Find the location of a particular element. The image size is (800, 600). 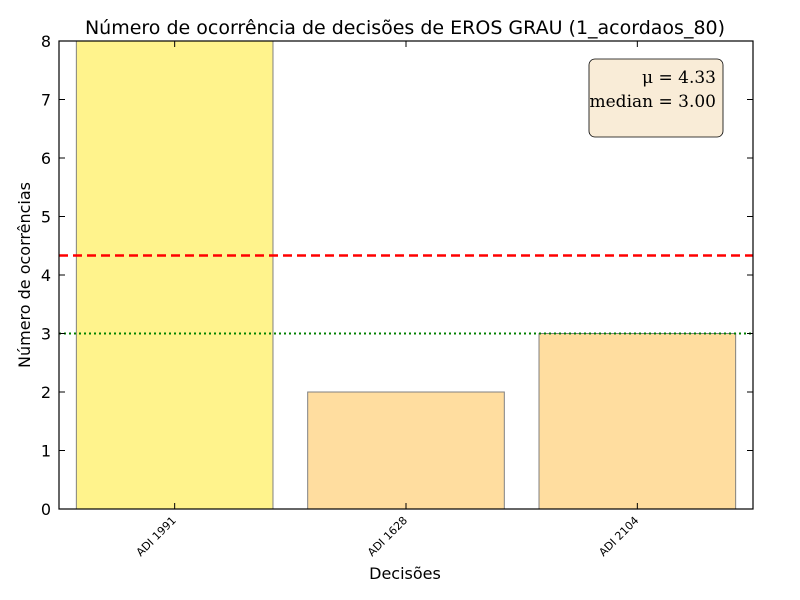

y-tick-label: 4 is located at coordinates (46, 275).